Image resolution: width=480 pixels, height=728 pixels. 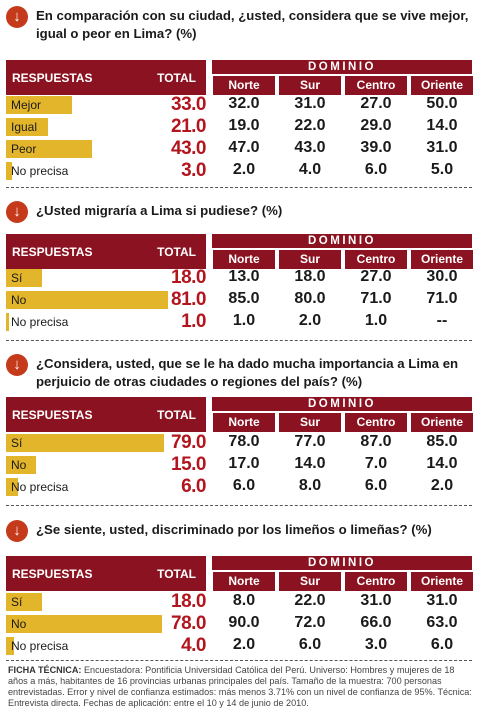 What do you see at coordinates (310, 441) in the screenshot?
I see `cell-value: 77.0` at bounding box center [310, 441].